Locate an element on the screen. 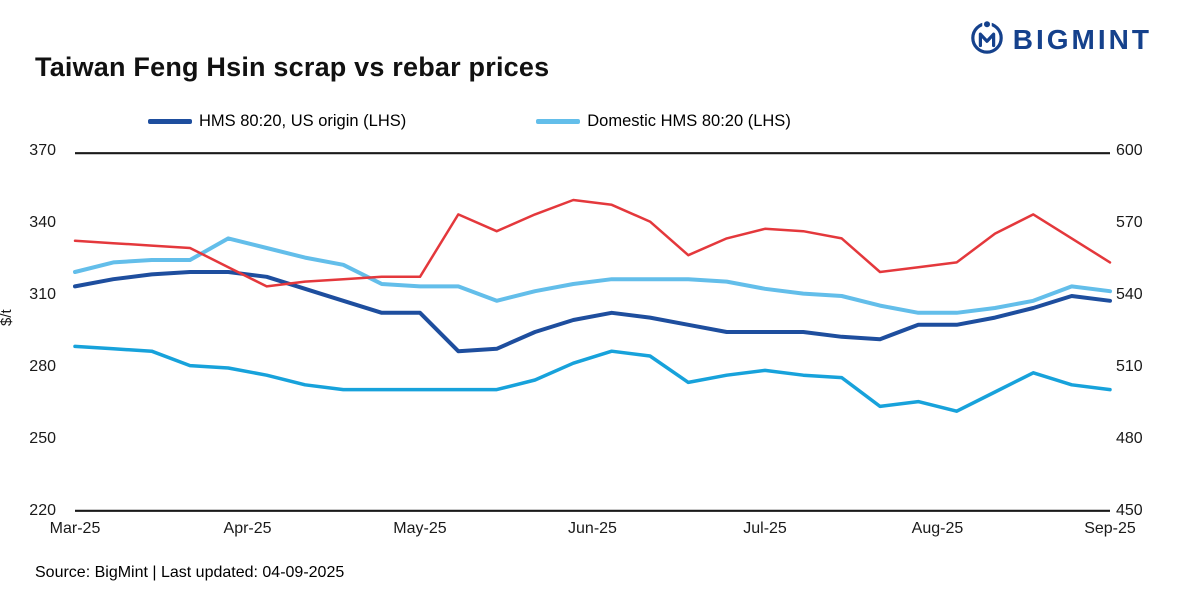 Image resolution: width=1182 pixels, height=590 pixels. bigmint-logo: BIGMINT is located at coordinates (1061, 39).